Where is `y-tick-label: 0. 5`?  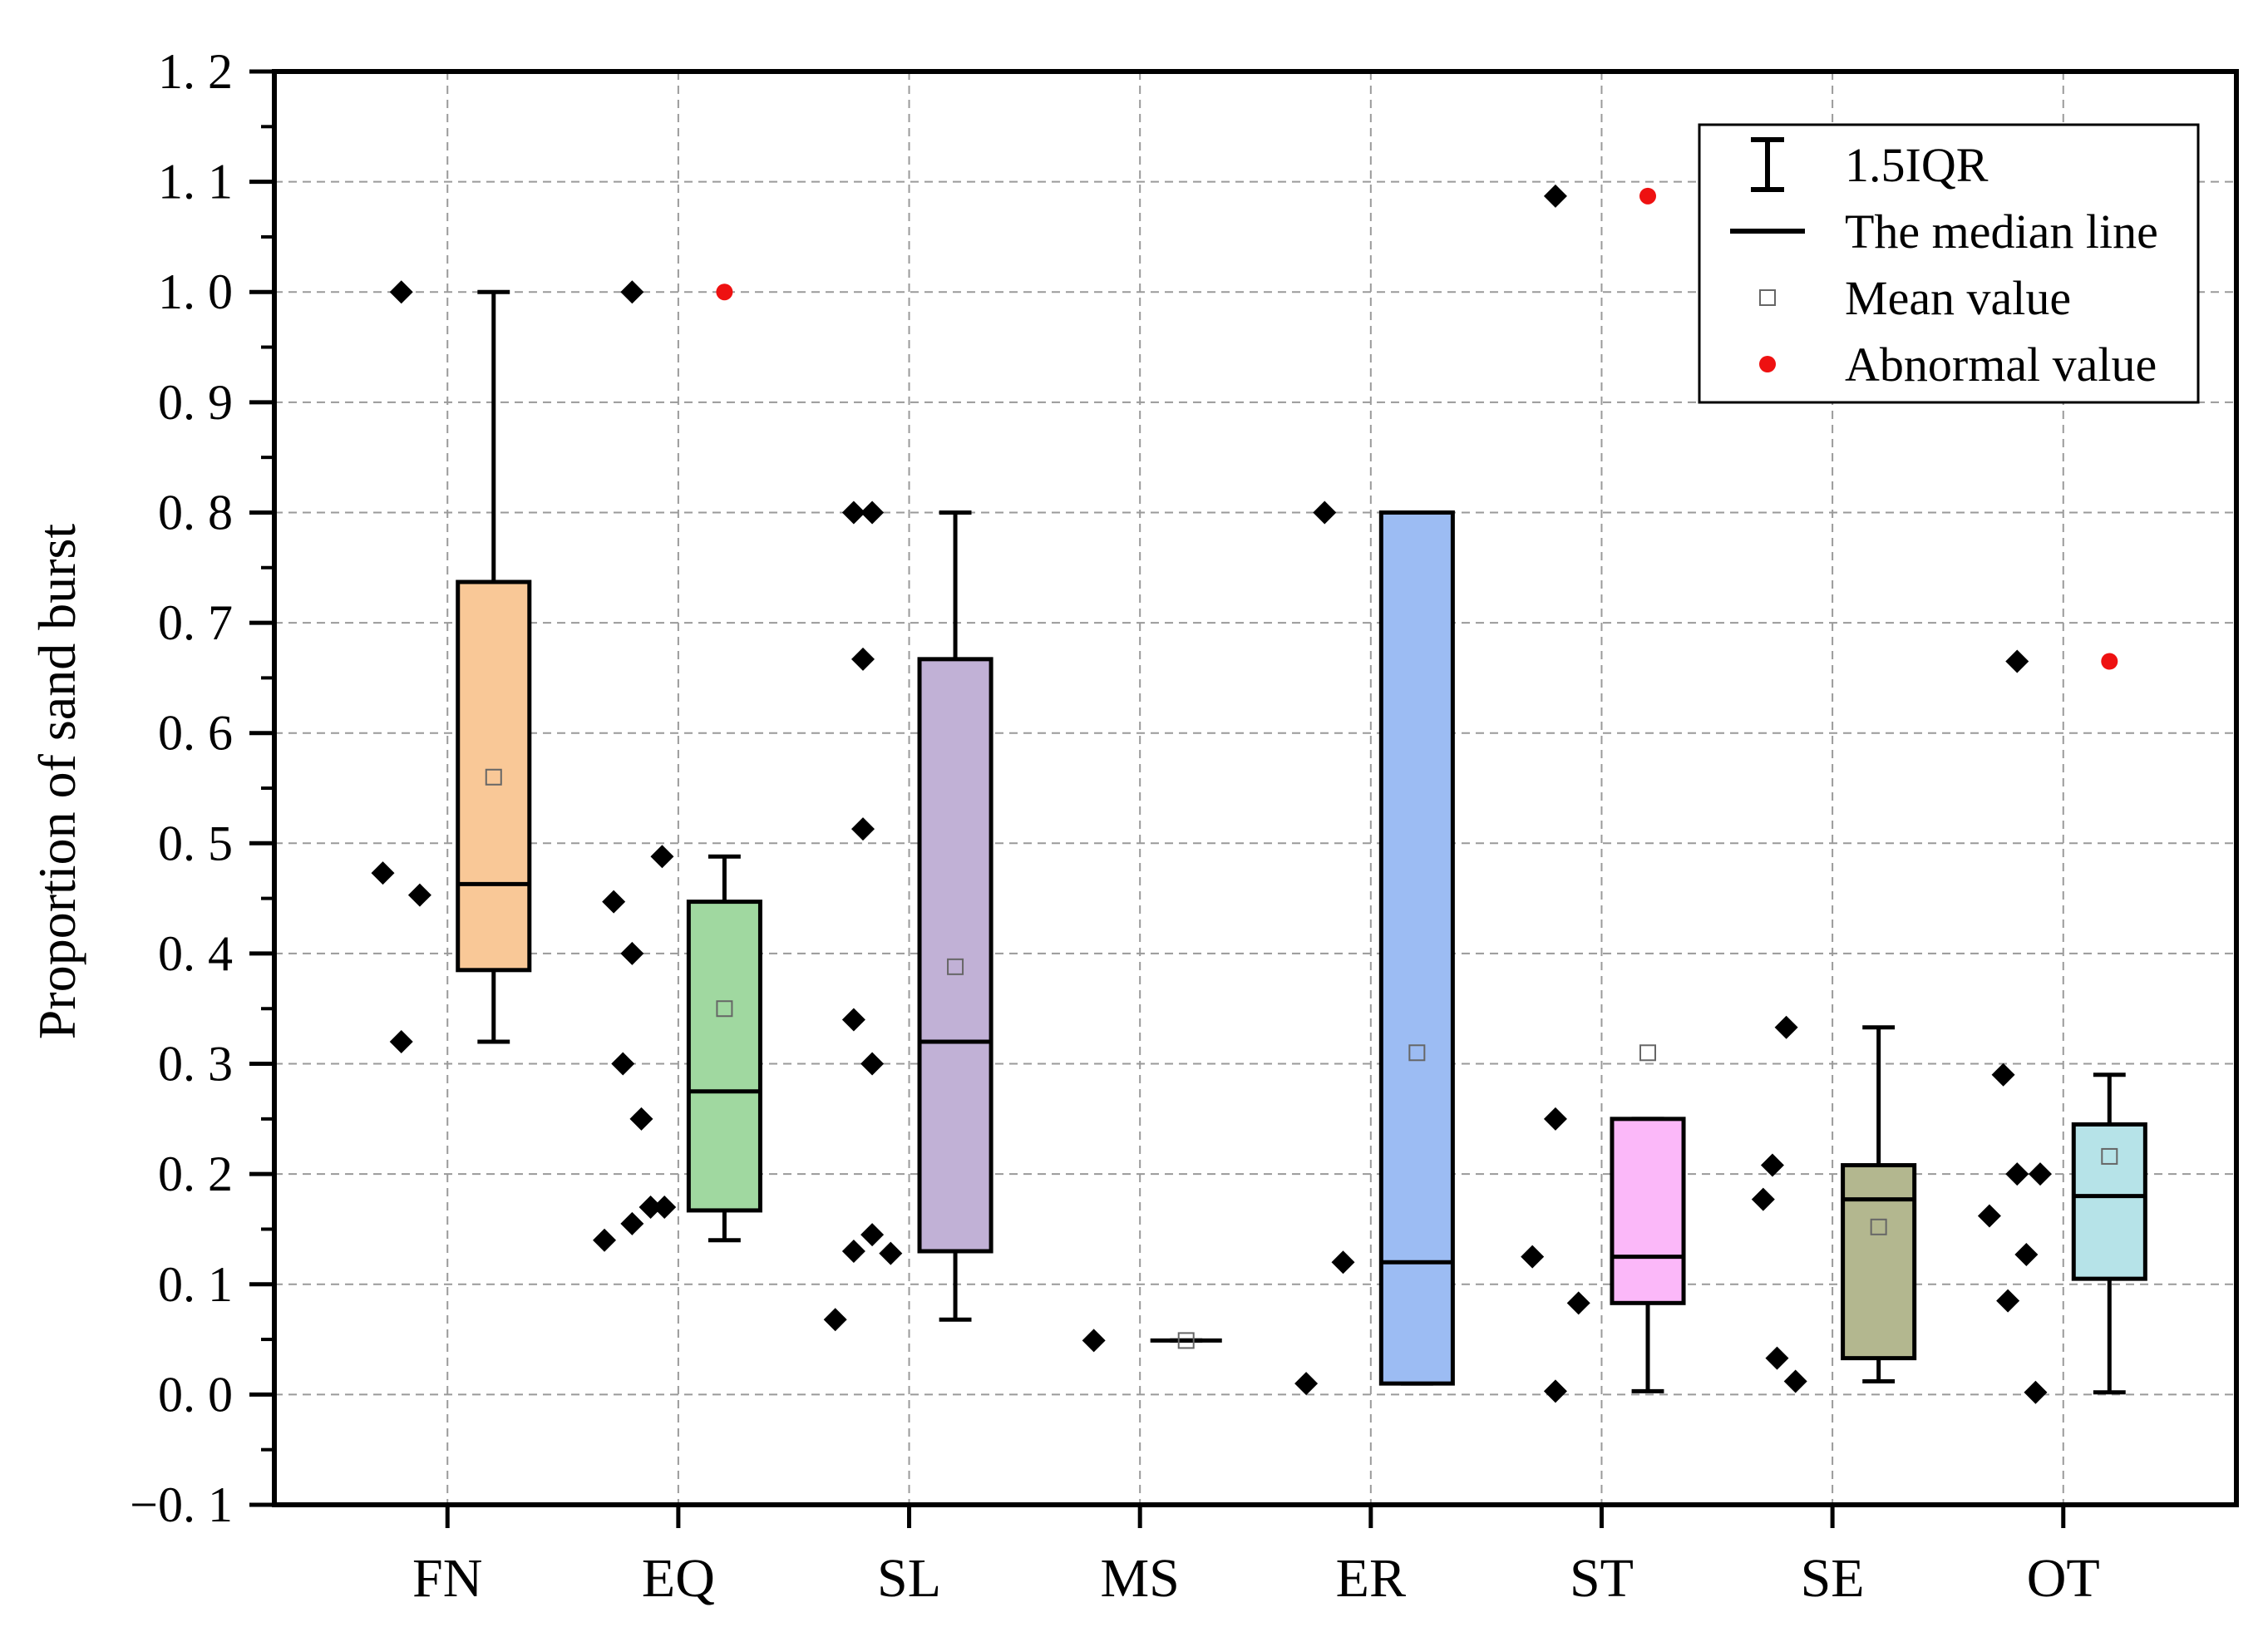 y-tick-label: 0. 5 is located at coordinates (196, 843).